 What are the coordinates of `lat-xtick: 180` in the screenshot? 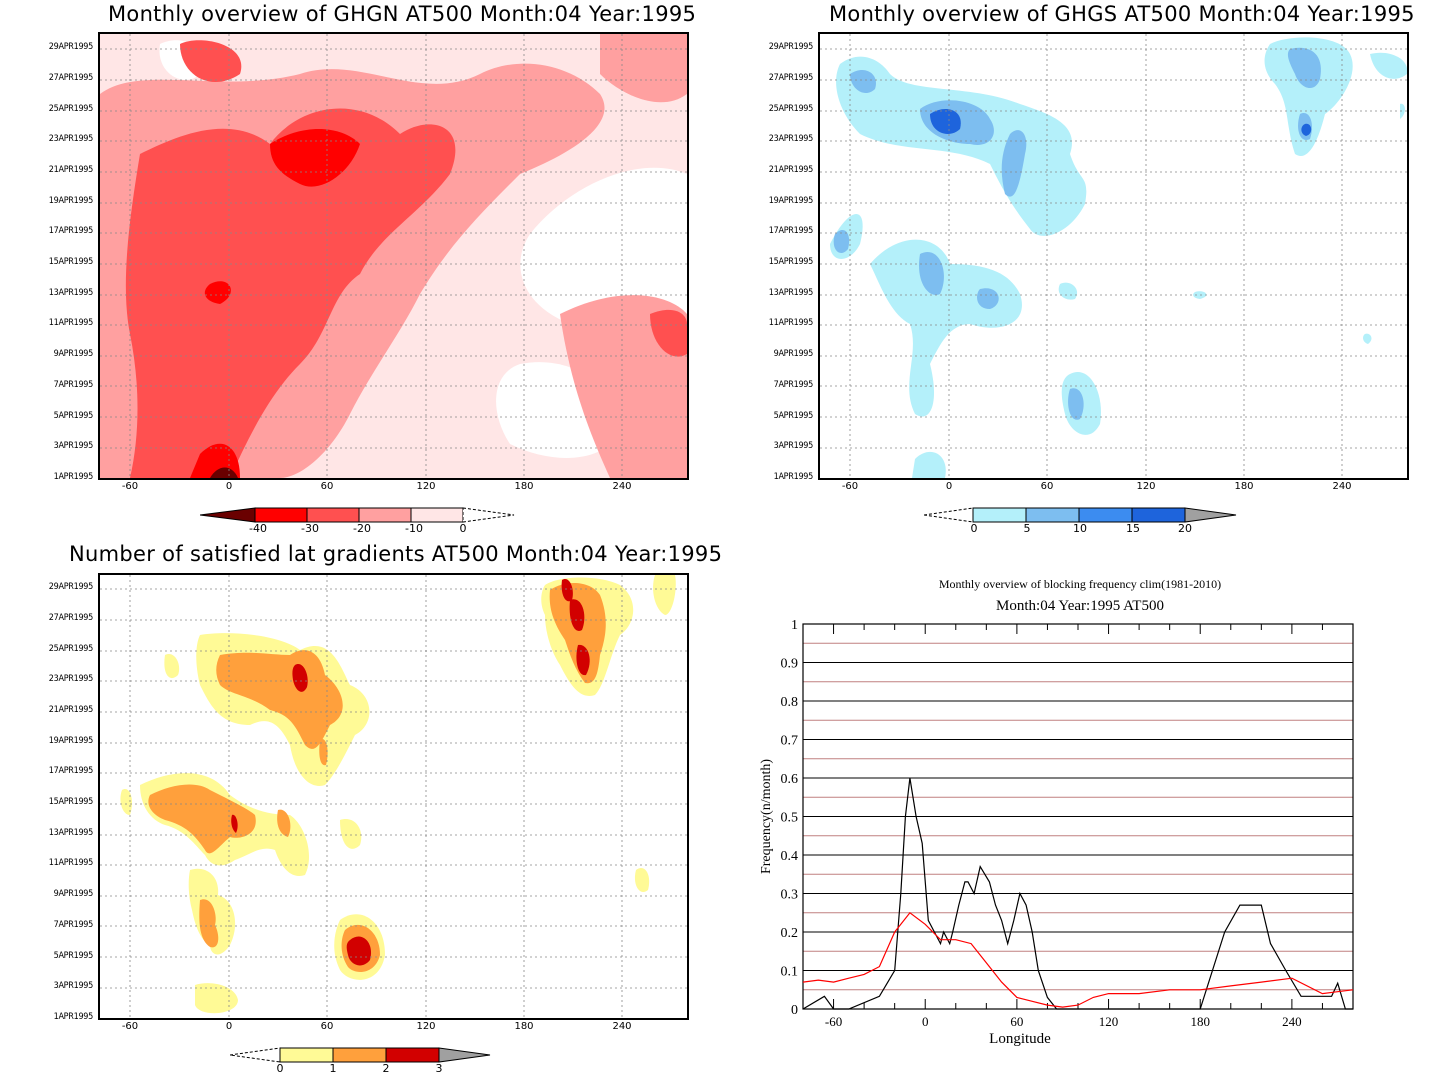 It's located at (524, 1026).